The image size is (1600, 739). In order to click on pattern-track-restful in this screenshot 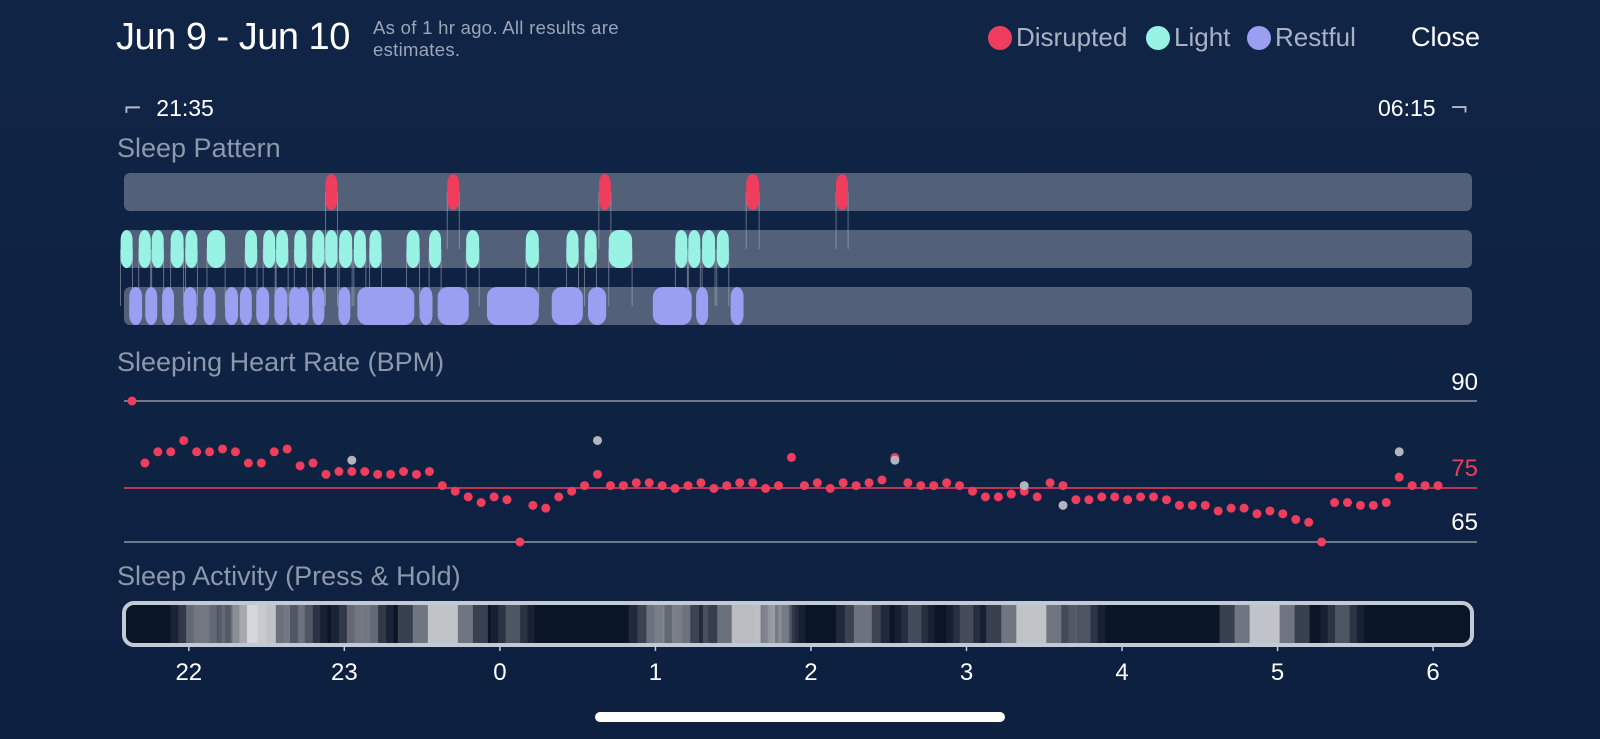, I will do `click(798, 306)`.